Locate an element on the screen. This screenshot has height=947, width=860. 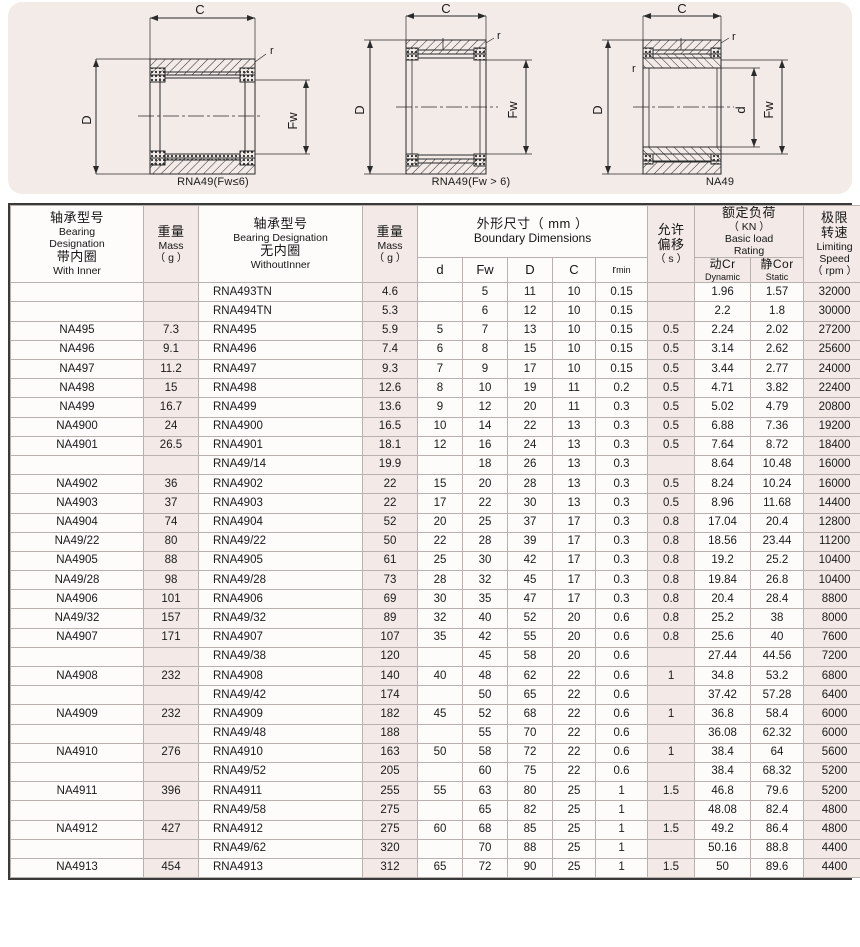
header-col-d: d is located at coordinates (440, 270).